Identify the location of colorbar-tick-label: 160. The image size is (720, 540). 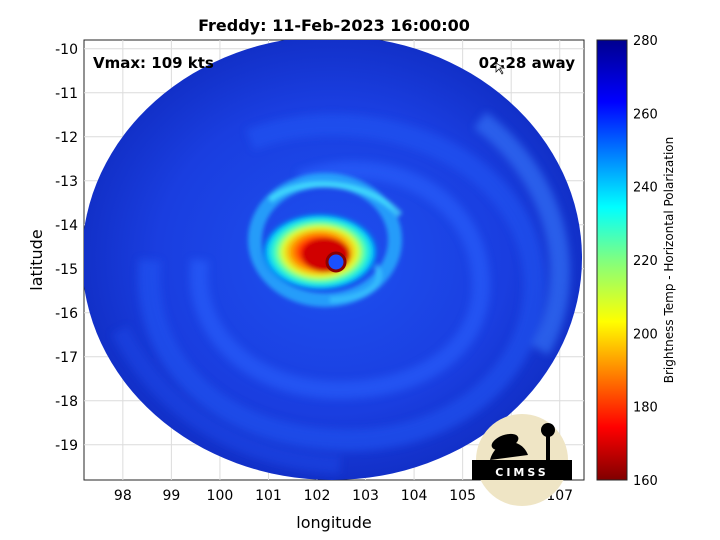
(645, 481).